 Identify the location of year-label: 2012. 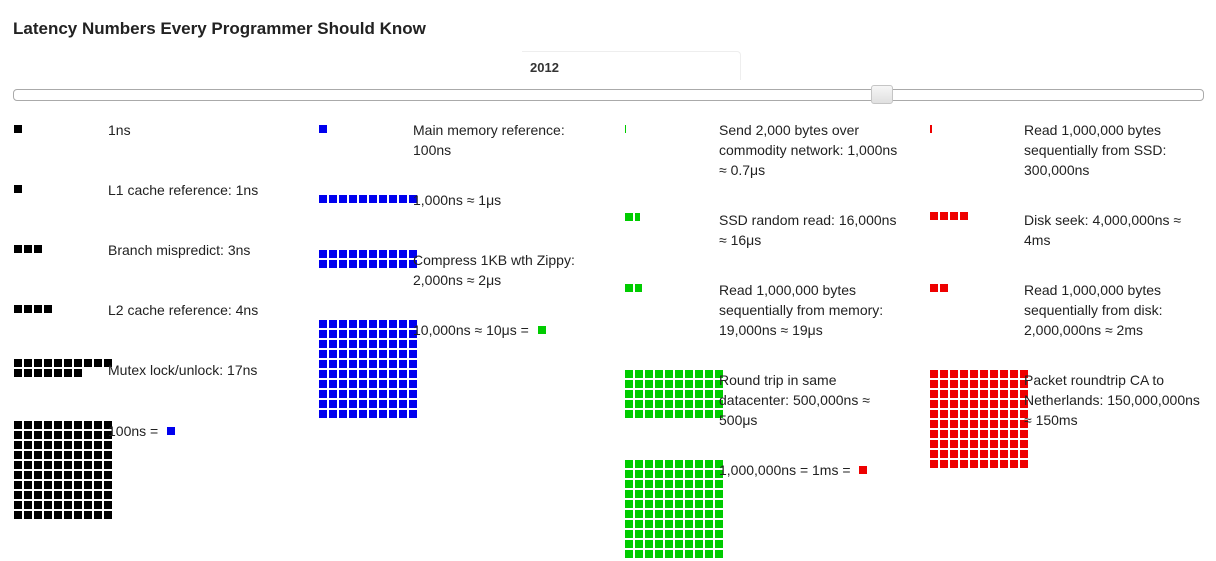
(544, 67).